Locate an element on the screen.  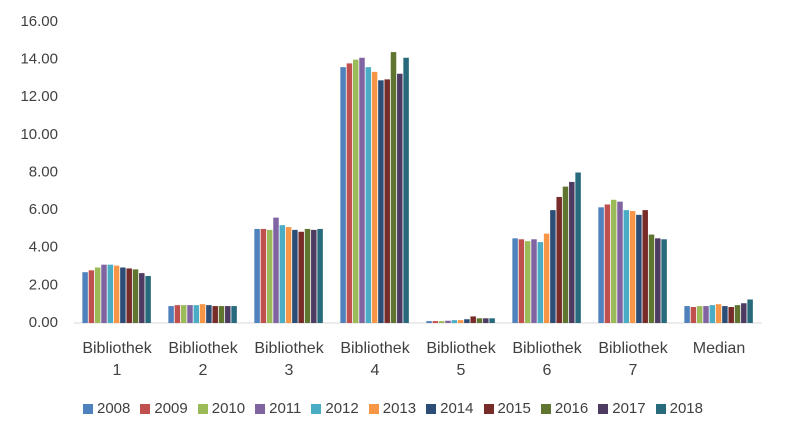
y-tick-label: 2.00 is located at coordinates (43, 284).